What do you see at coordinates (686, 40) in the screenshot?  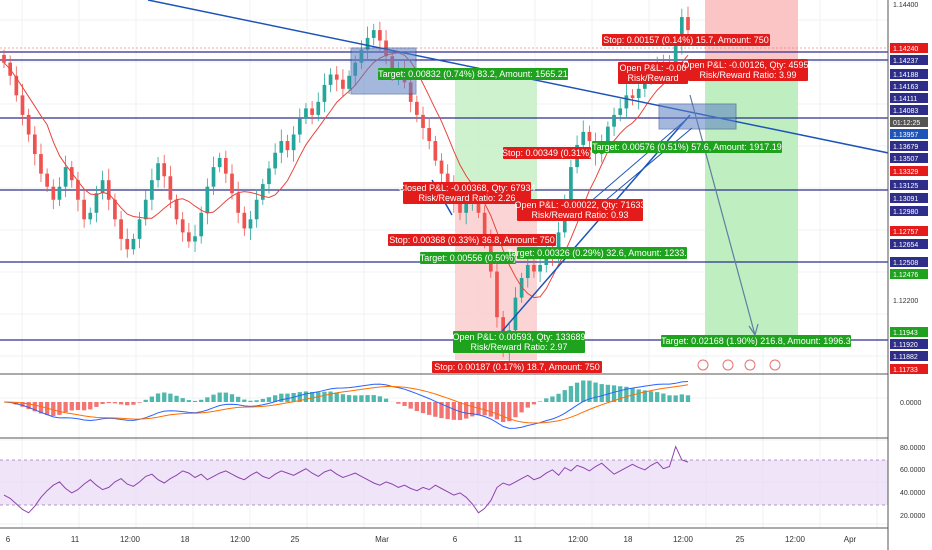 I see `annotation-text: Stop: 0.00157 (0.14%) 15.7, Amount: 750` at bounding box center [686, 40].